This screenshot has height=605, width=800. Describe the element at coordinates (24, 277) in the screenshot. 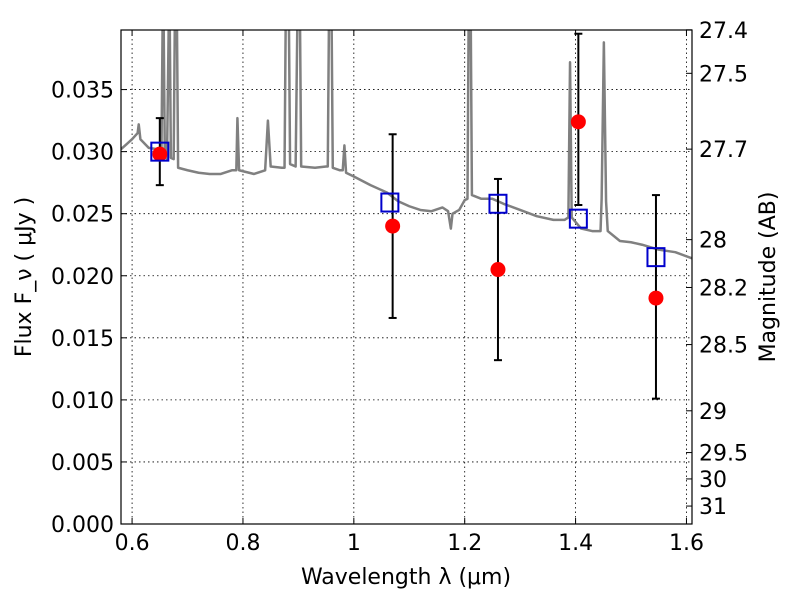

I see `y-axis-label: Flux F_ν ( μJy )` at that location.